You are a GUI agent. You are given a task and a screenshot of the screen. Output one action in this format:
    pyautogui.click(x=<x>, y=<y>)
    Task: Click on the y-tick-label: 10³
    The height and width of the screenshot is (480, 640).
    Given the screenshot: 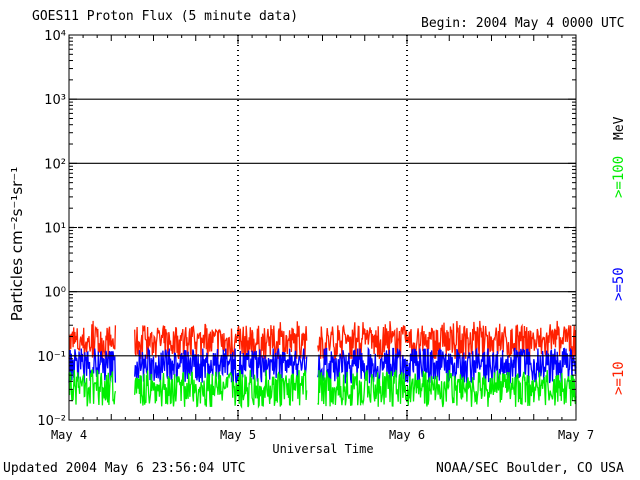 What is the action you would take?
    pyautogui.click(x=55, y=100)
    